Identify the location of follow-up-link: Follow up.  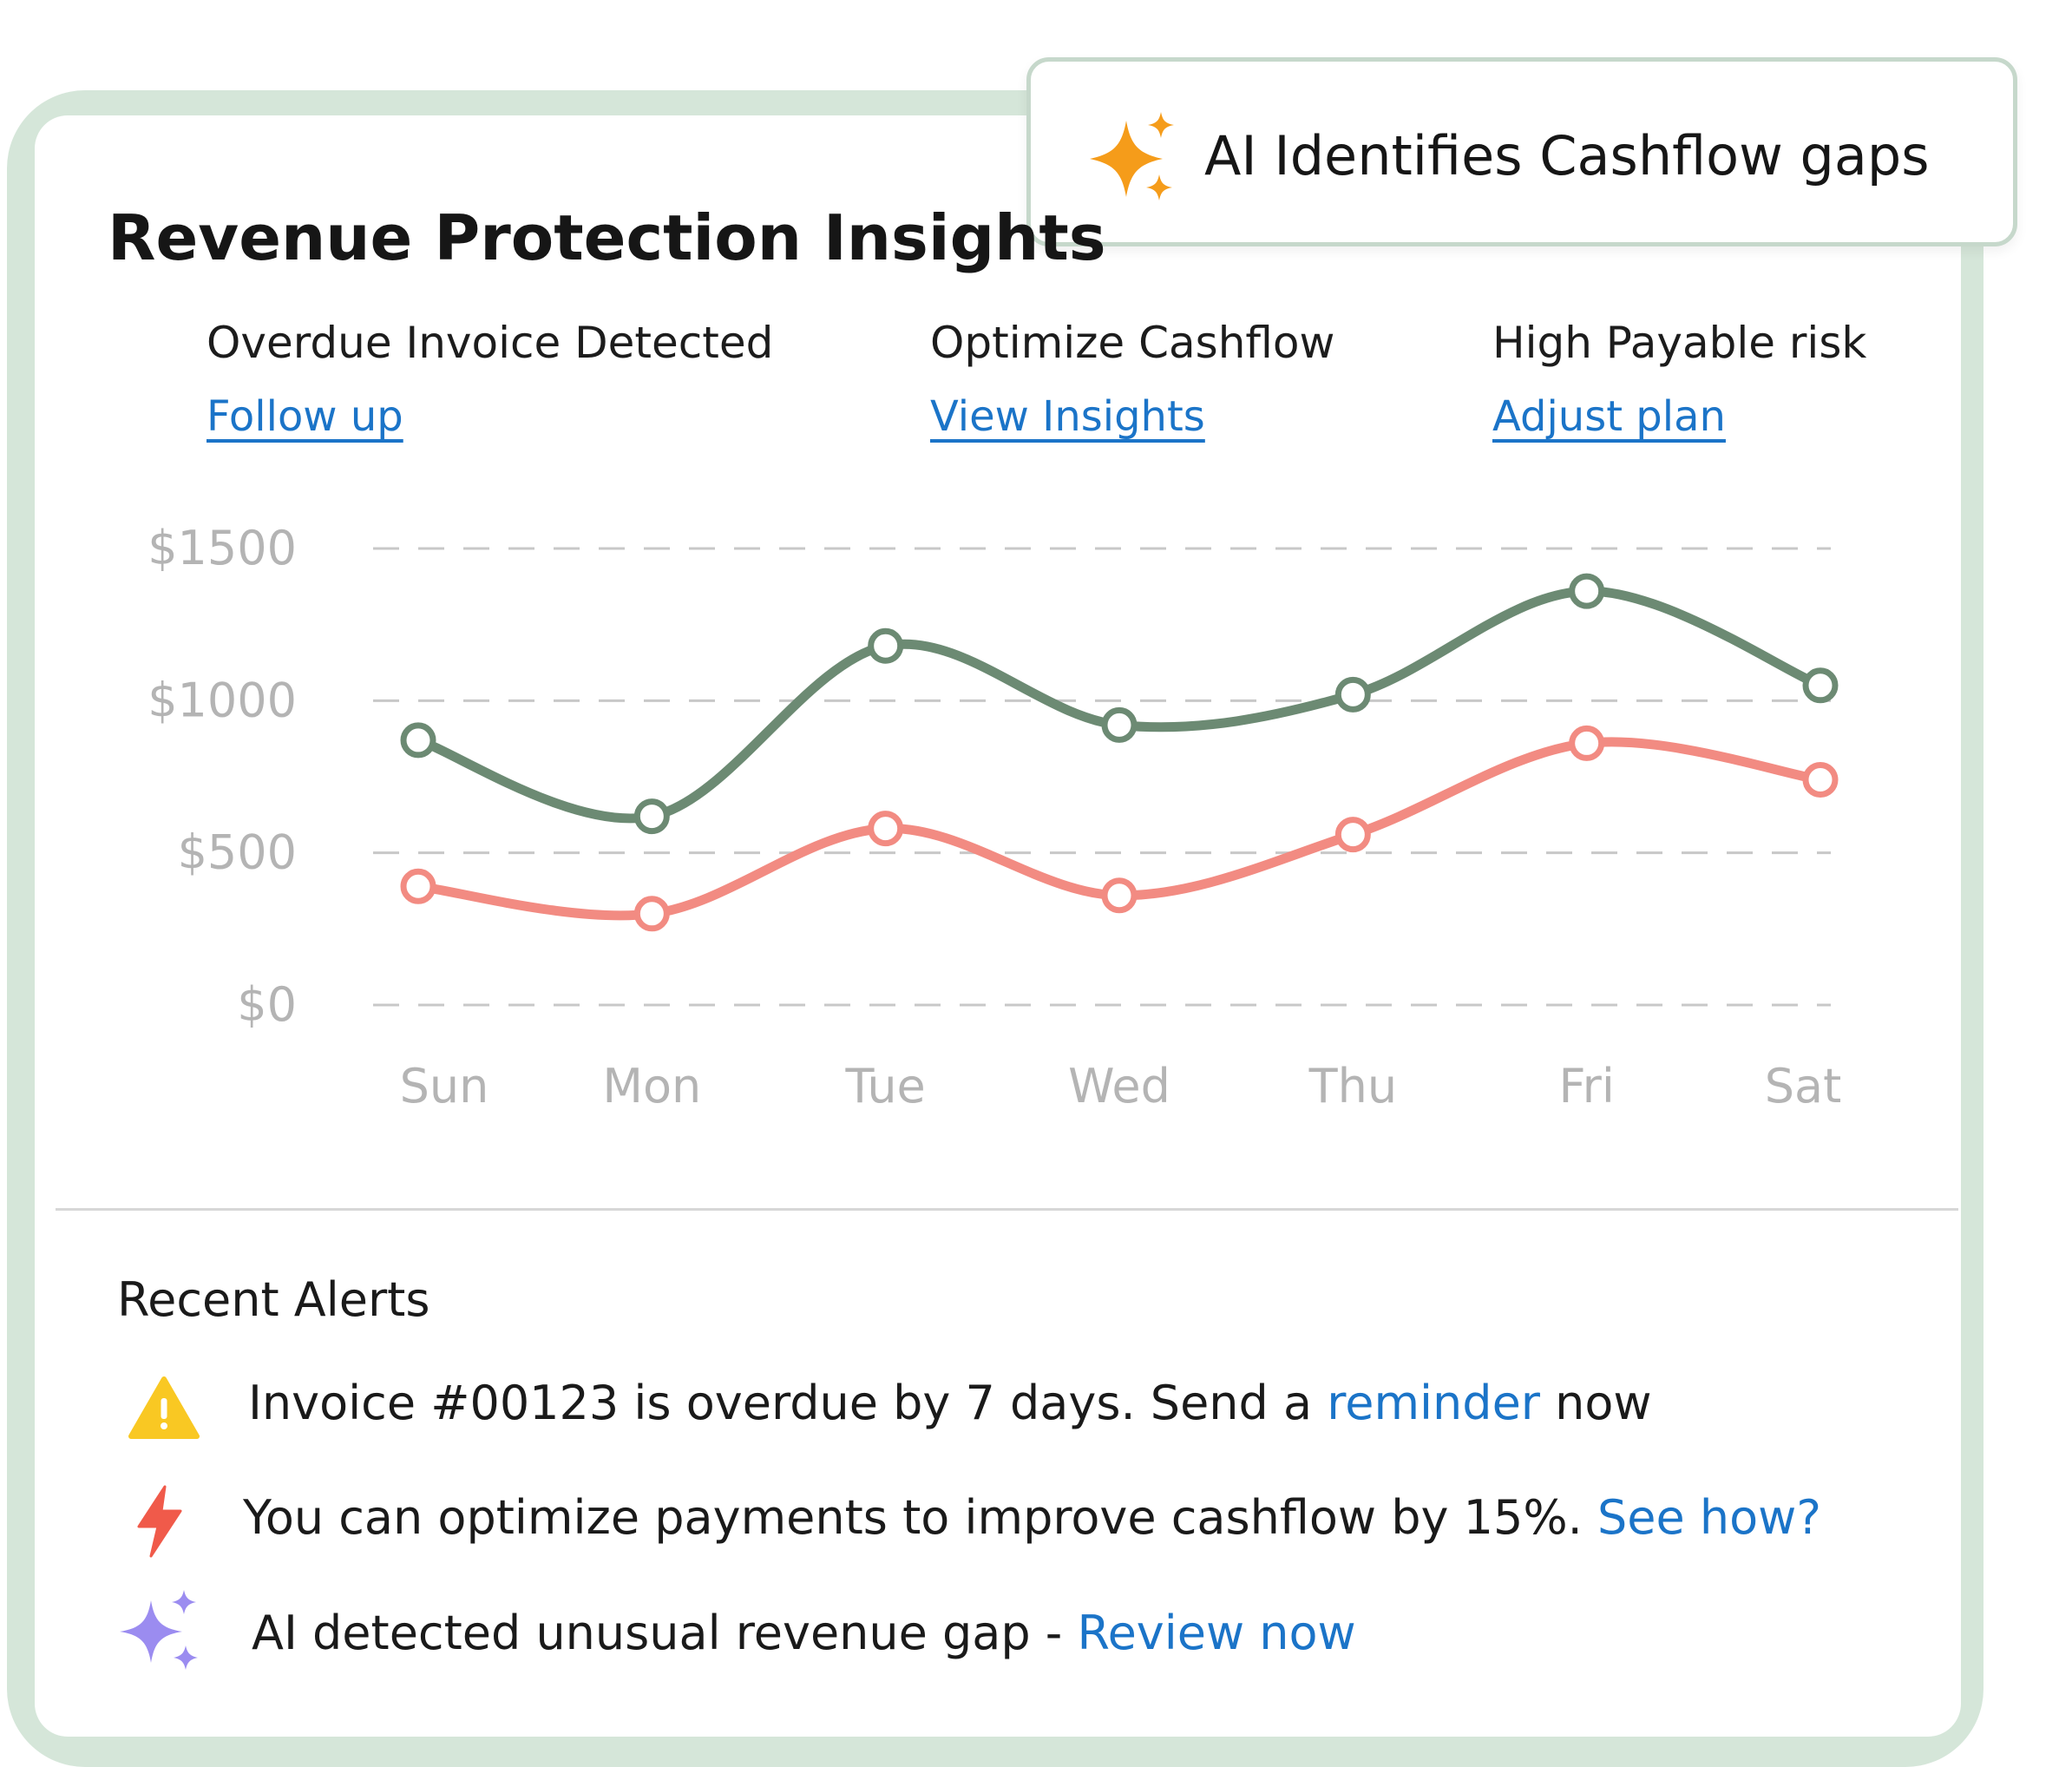
(305, 416).